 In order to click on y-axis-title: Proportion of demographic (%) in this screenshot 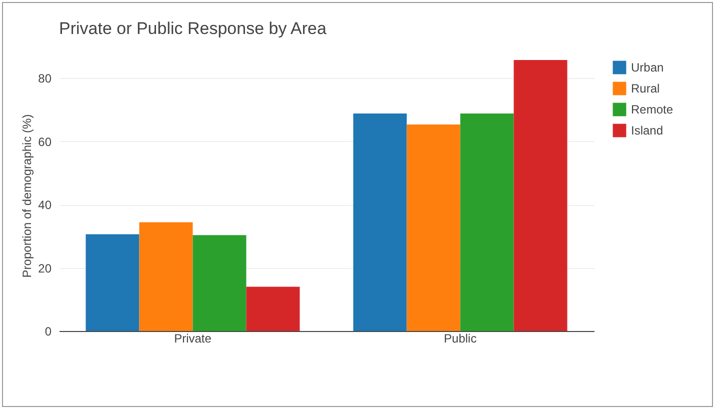, I will do `click(27, 196)`.